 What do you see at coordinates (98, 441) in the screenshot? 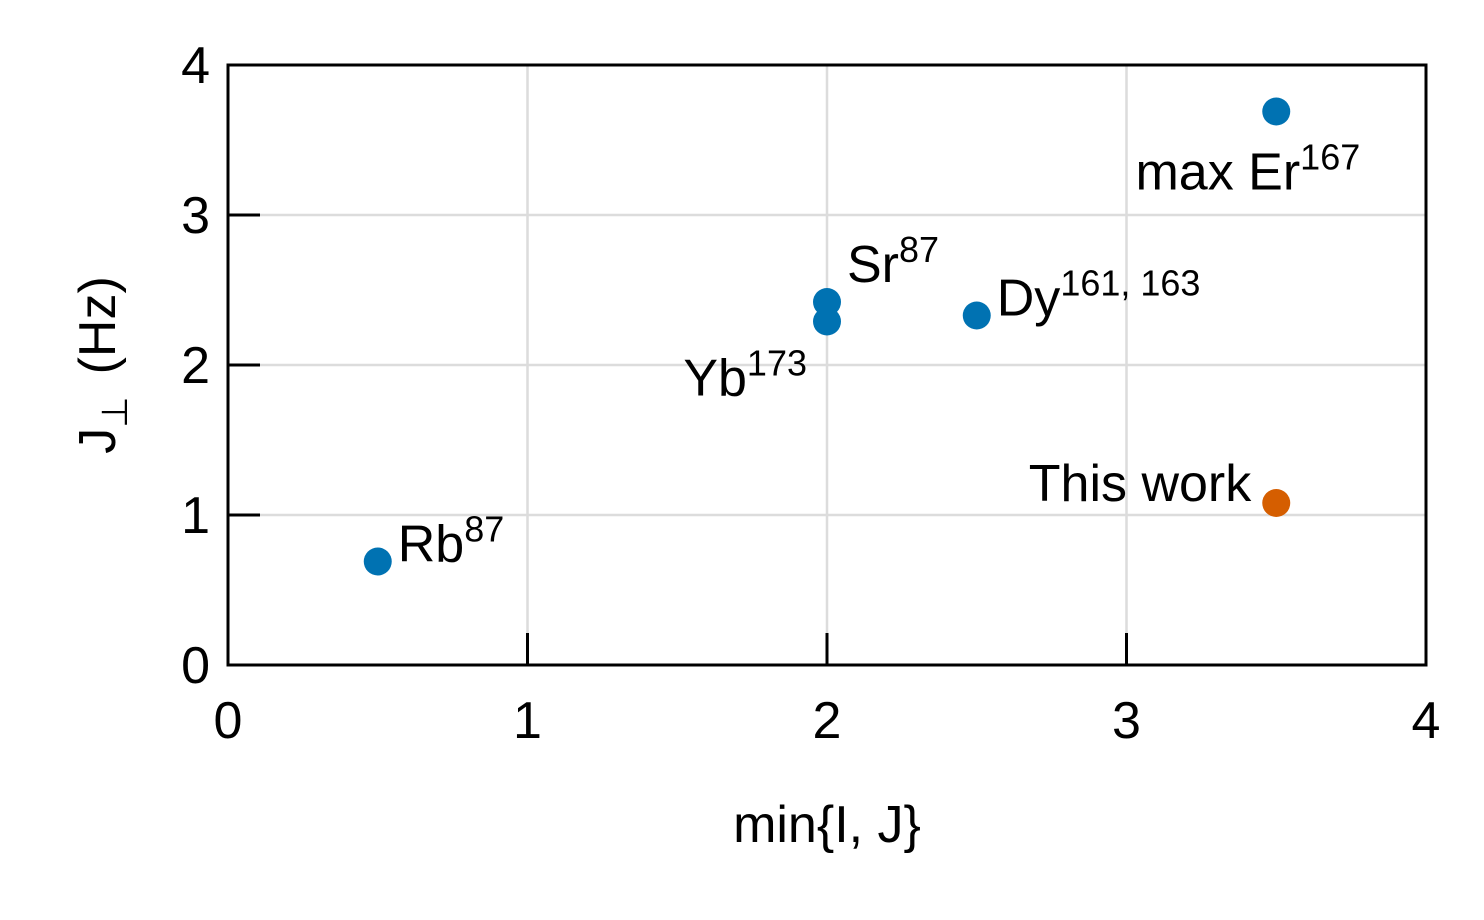
I see `y-axis-title-main: J` at bounding box center [98, 441].